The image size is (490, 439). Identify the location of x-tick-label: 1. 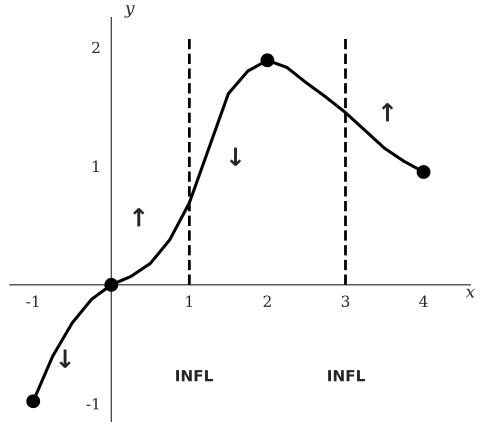
(189, 301).